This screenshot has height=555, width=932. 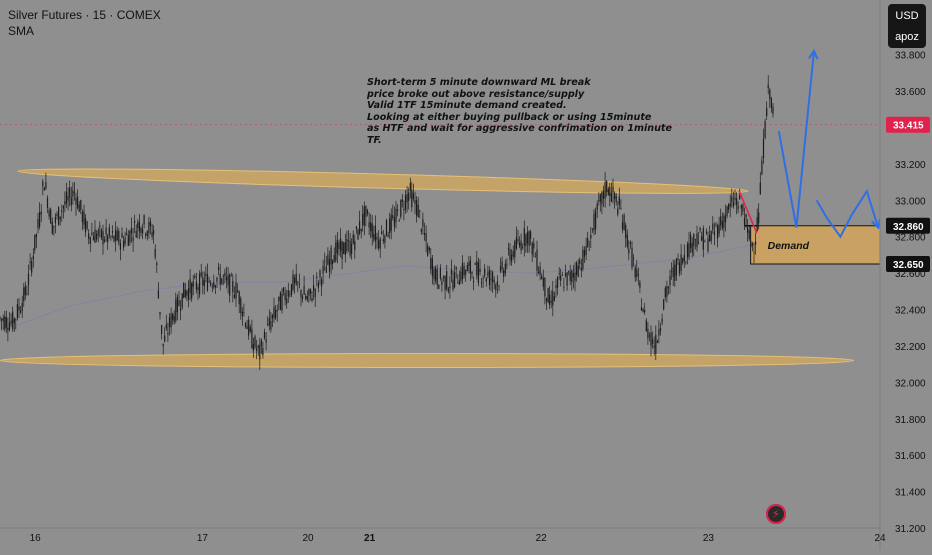 What do you see at coordinates (910, 165) in the screenshot?
I see `y-tick-label: 33.200` at bounding box center [910, 165].